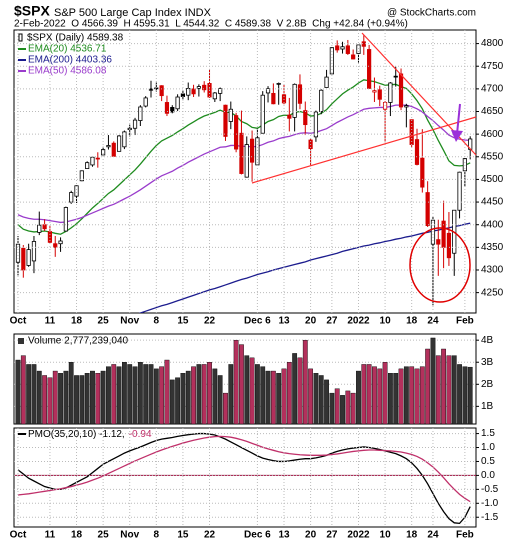 Image resolution: width=522 pixels, height=543 pixels. Describe the element at coordinates (78, 341) in the screenshot. I see `volume-title: Volume 2,777,239,040` at that location.